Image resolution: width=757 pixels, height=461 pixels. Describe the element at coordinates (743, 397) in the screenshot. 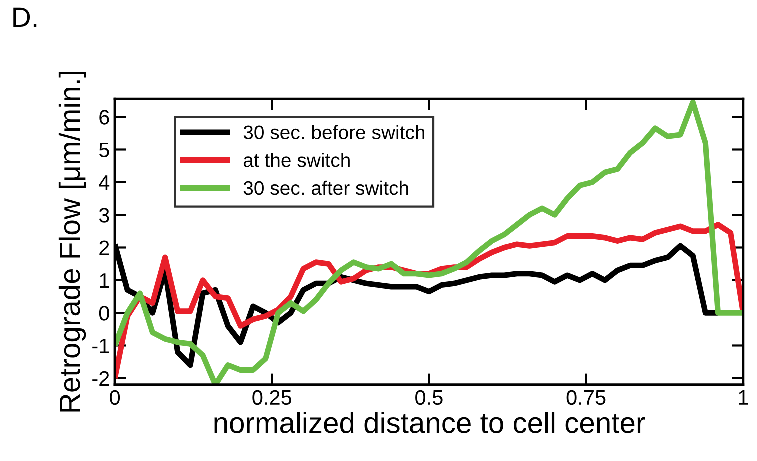

I see `x-tick-label: 1` at that location.